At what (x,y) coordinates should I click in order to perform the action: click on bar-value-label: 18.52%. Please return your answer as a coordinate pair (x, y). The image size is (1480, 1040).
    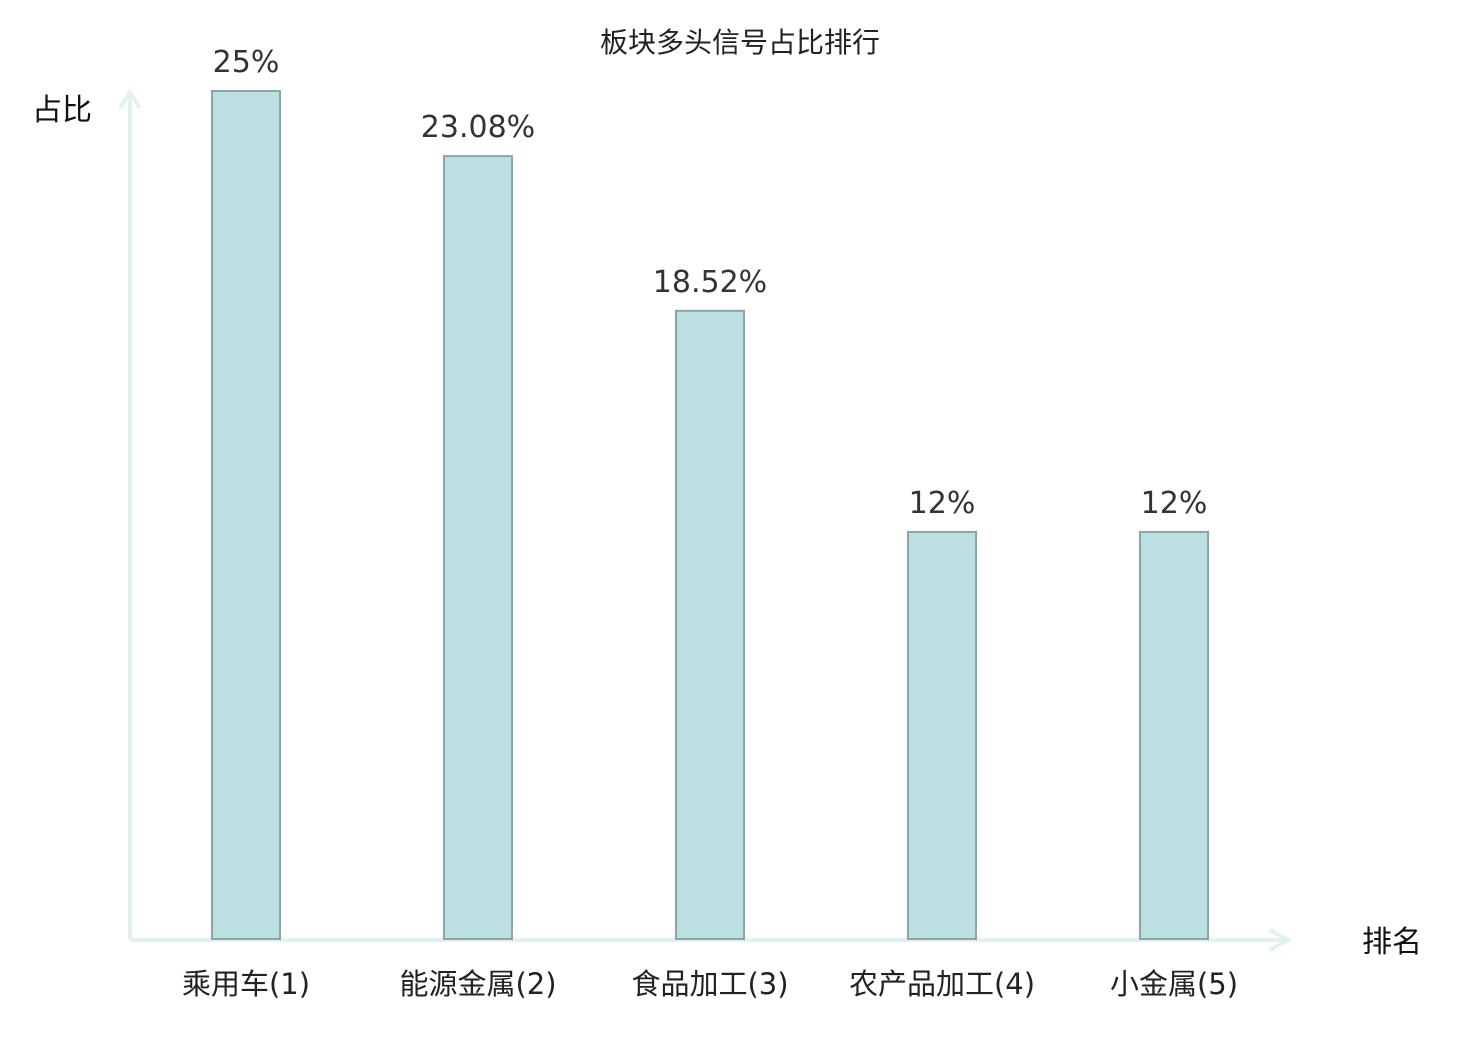
    Looking at the image, I should click on (710, 282).